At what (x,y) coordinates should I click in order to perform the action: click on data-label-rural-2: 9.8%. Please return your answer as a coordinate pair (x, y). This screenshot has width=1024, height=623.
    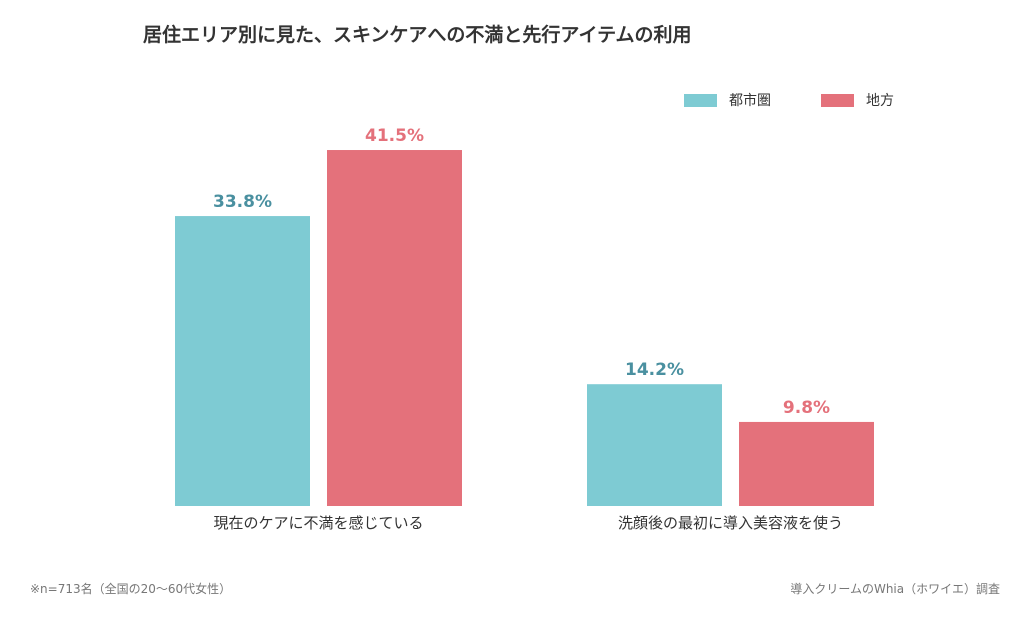
    Looking at the image, I should click on (806, 408).